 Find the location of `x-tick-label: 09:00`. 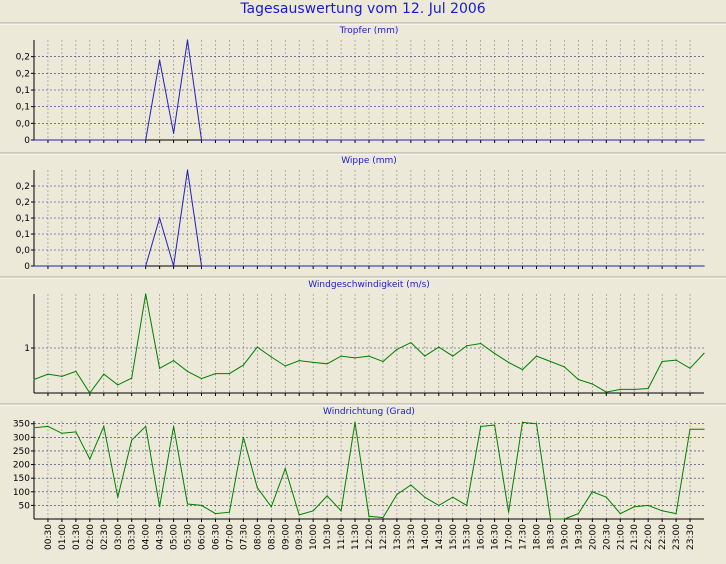

x-tick-label: 09:00 is located at coordinates (286, 537).